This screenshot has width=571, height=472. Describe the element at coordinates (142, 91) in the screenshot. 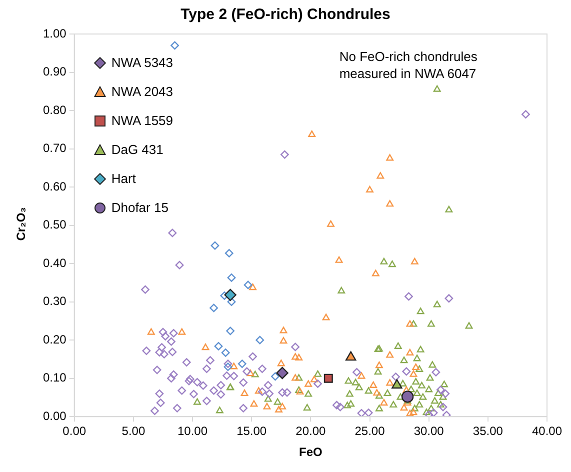

I see `legend-label: NWA 2043` at that location.